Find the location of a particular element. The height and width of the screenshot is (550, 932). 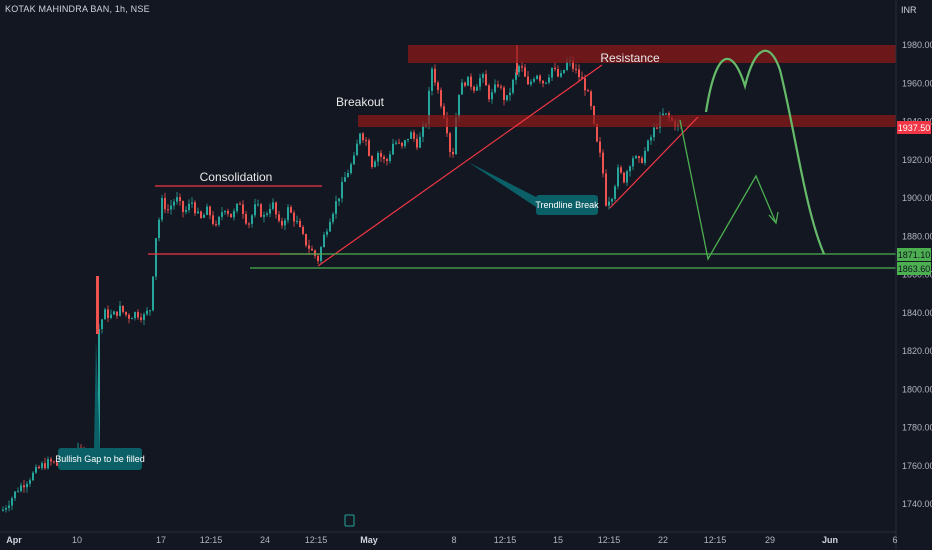

price-tick-label: 1840.00 is located at coordinates (917, 313).